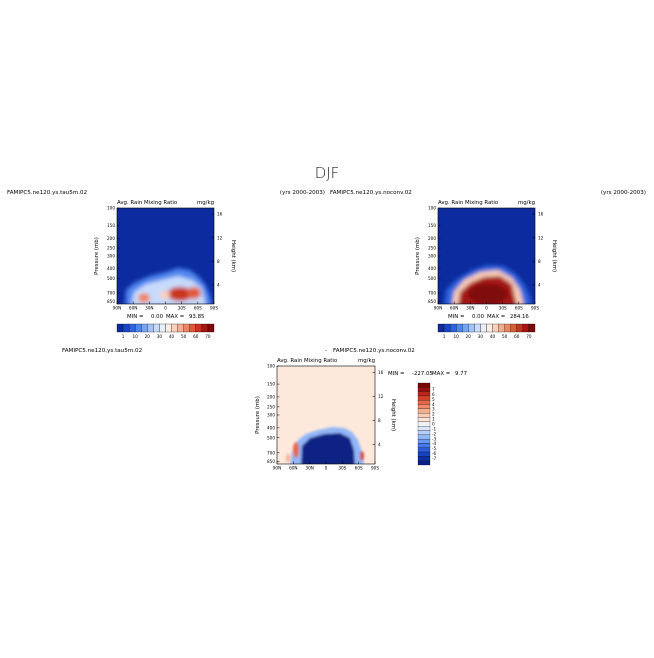 Image resolution: width=654 pixels, height=658 pixels. What do you see at coordinates (539, 261) in the screenshot?
I see `y2-tick-label: 8` at bounding box center [539, 261].